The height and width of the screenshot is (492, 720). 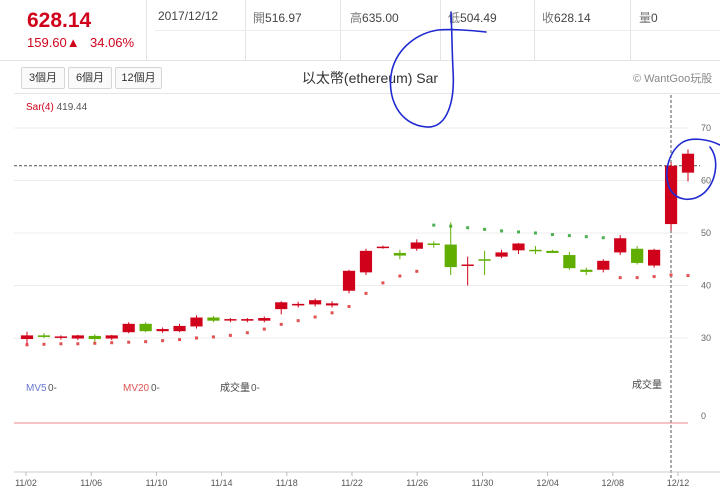 I want to click on high-label: 高, so click(x=356, y=18).